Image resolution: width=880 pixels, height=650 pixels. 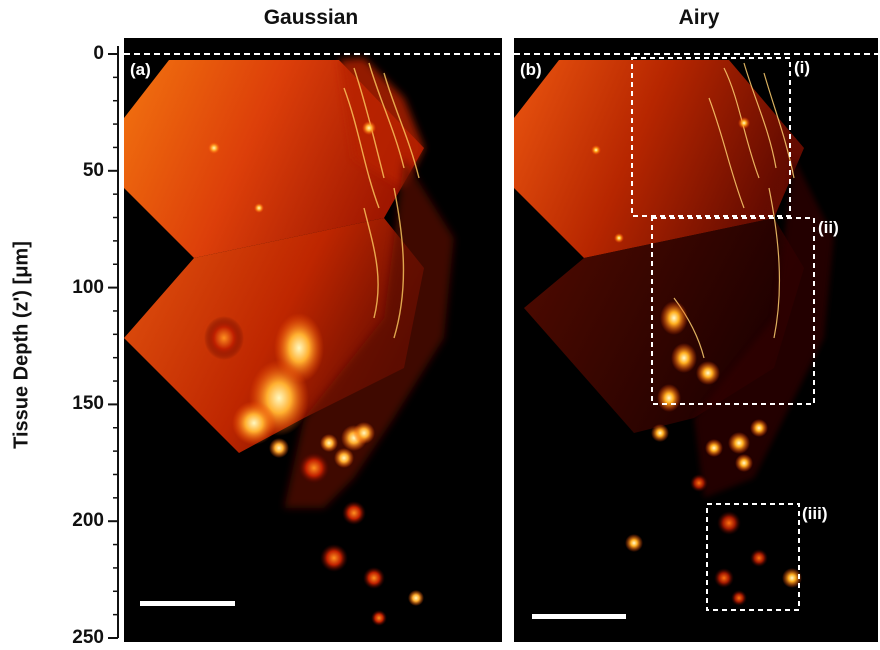 I want to click on gaussian-title: Gaussian, so click(x=311, y=17).